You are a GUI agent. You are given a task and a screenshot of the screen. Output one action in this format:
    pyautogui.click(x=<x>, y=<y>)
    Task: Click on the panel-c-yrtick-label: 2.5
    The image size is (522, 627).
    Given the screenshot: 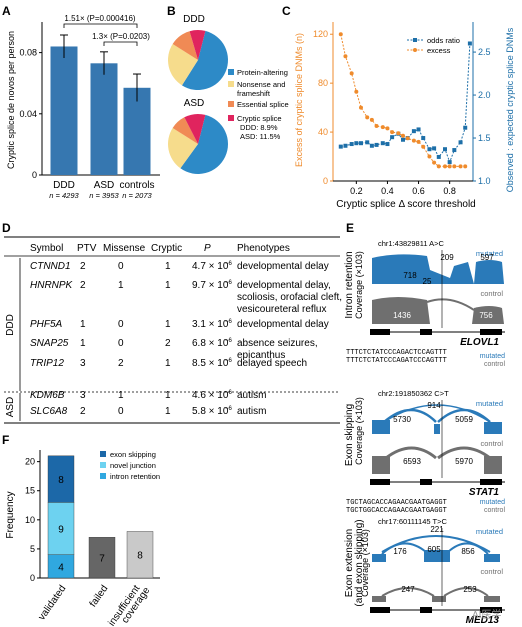 What is the action you would take?
    pyautogui.click(x=484, y=52)
    